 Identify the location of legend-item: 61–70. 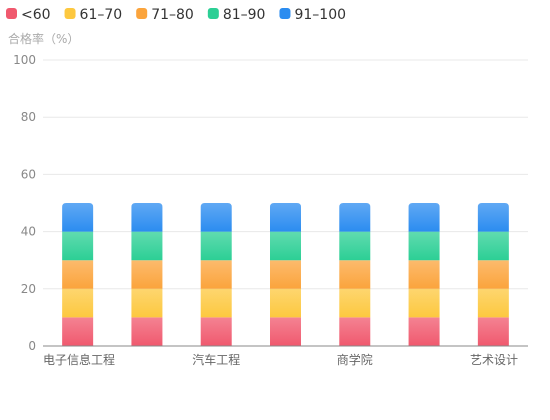
(93, 15).